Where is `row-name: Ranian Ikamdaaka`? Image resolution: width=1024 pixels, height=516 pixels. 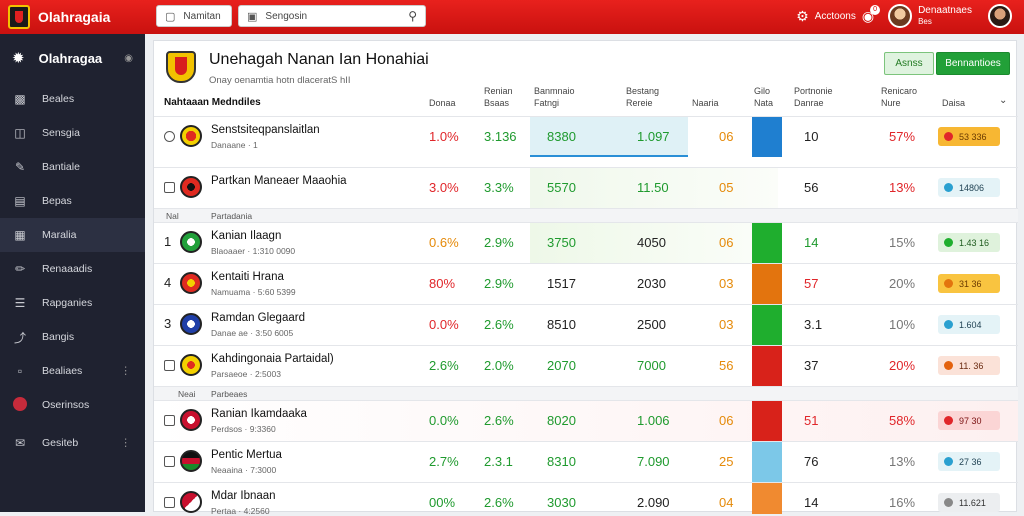
row-name: Ranian Ikamdaaka is located at coordinates (259, 414).